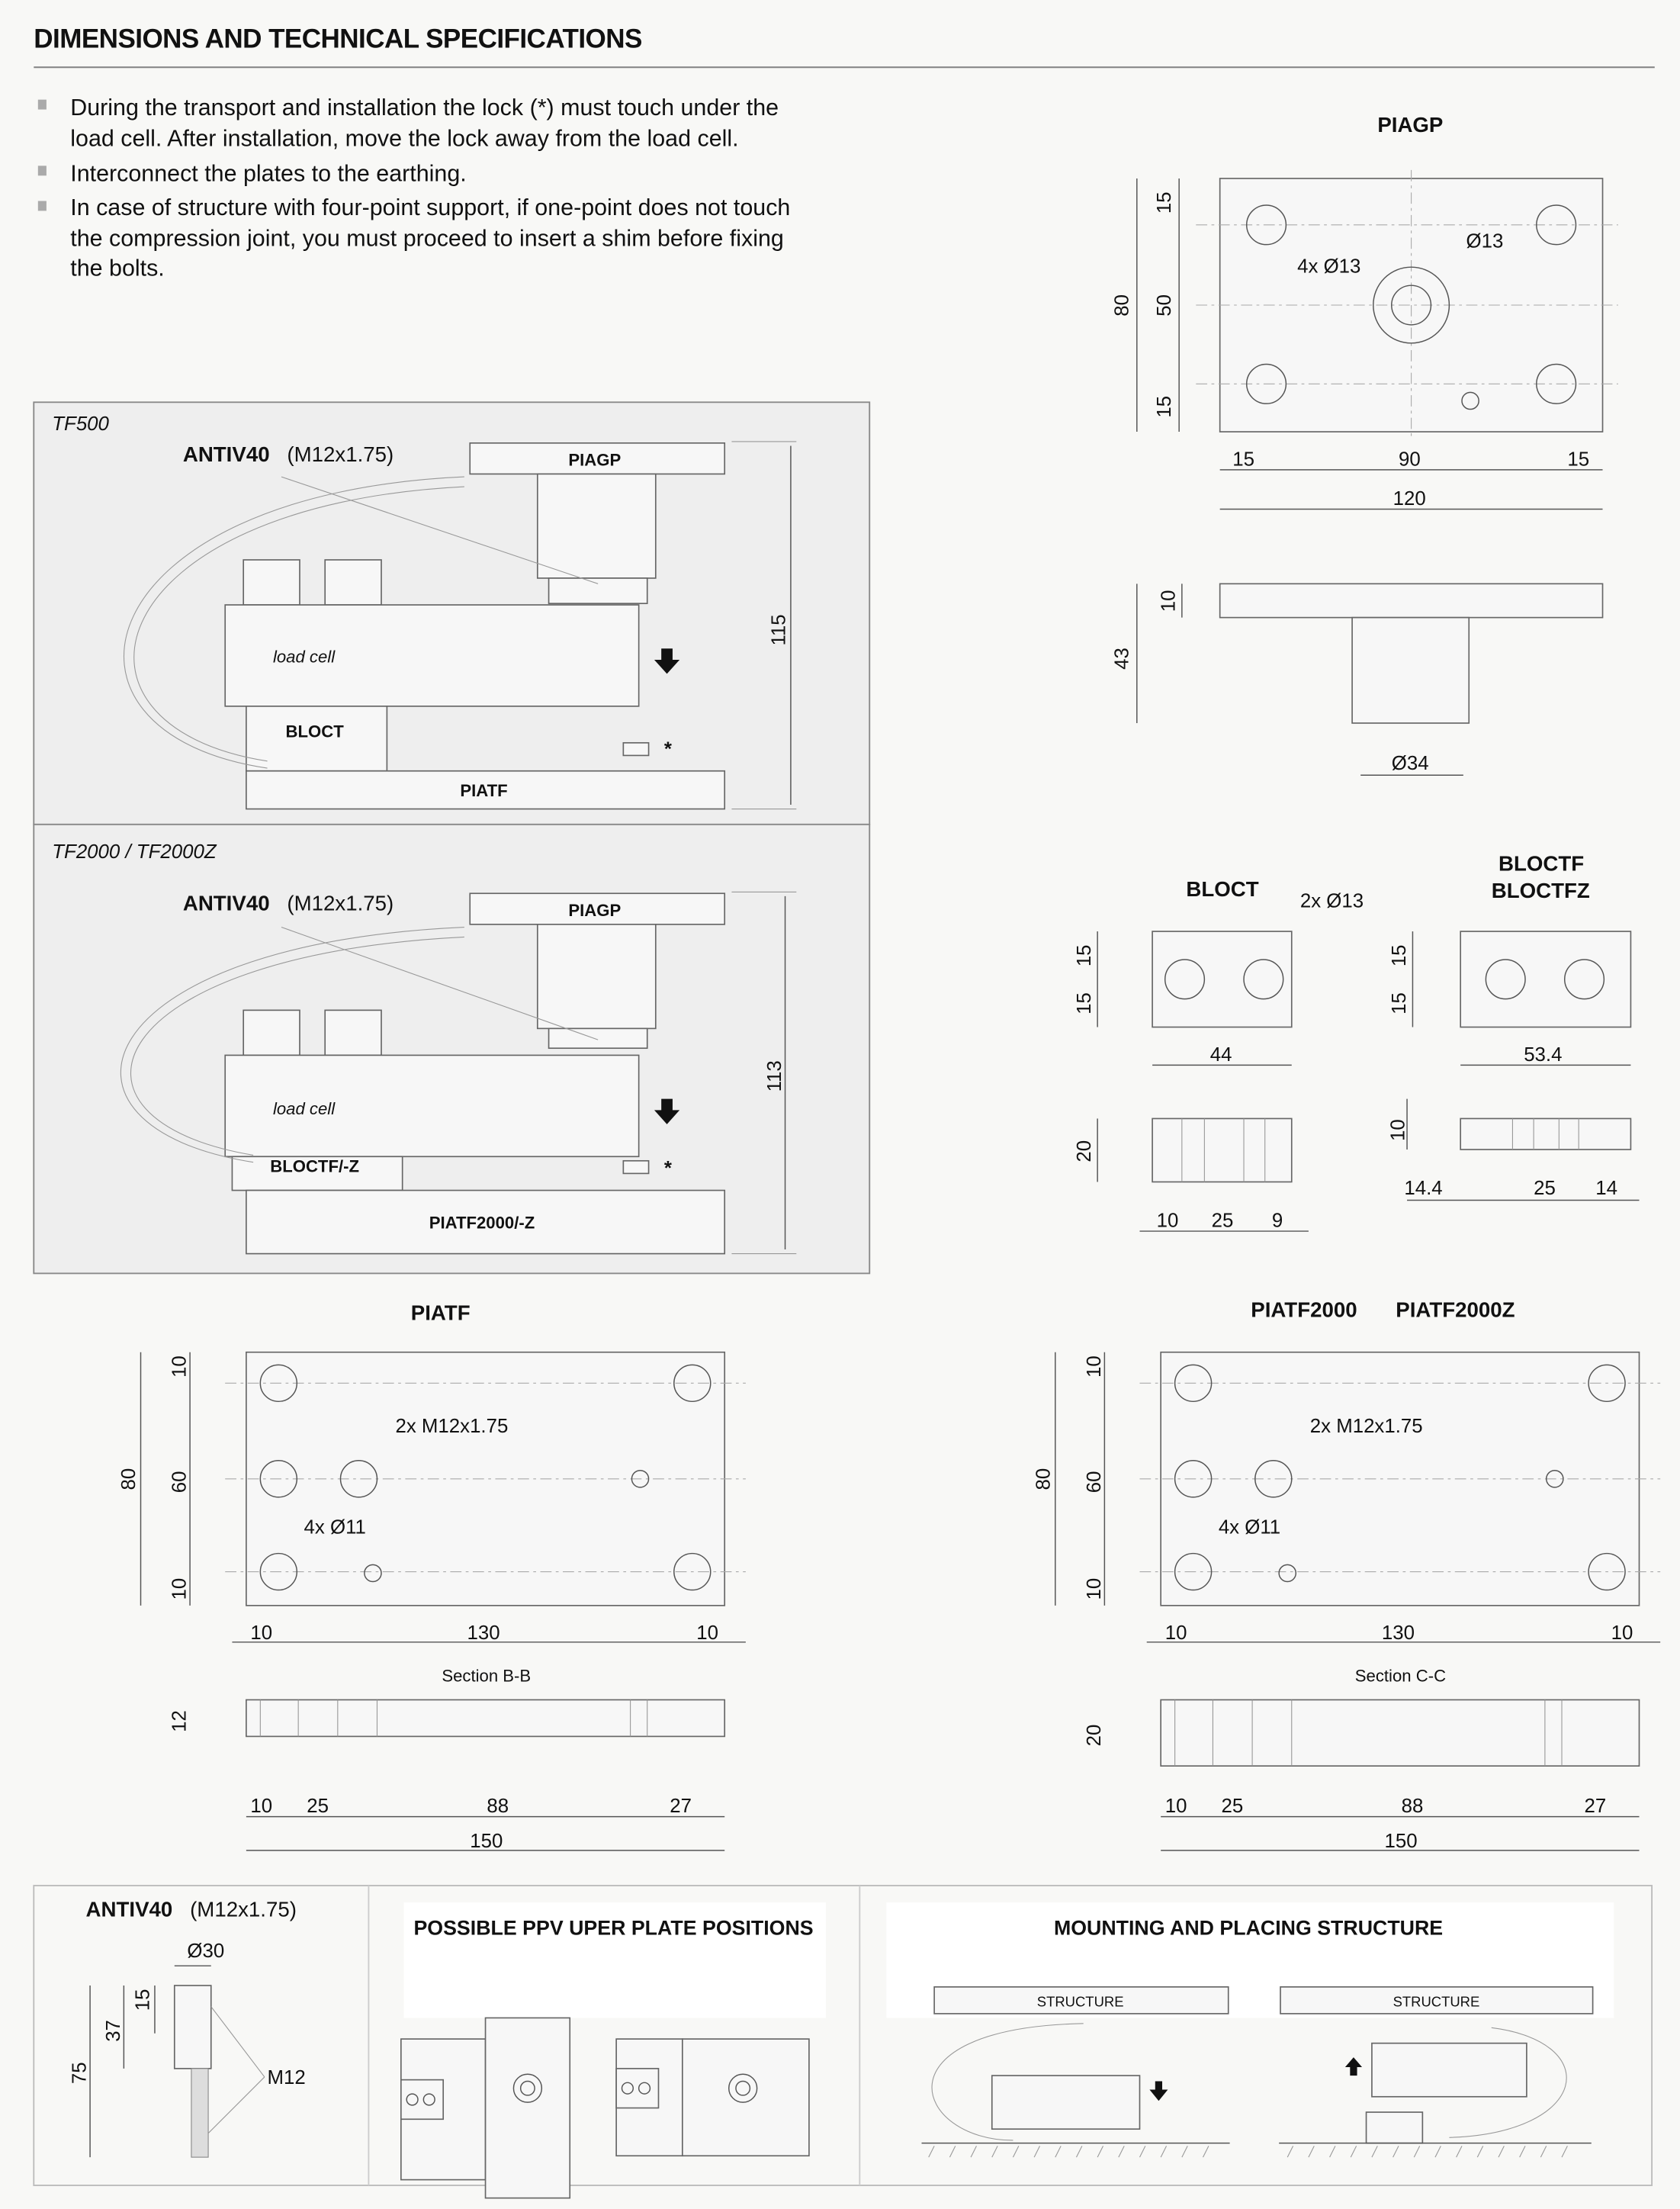 The width and height of the screenshot is (1680, 2209). Describe the element at coordinates (498, 1806) in the screenshot. I see `dim: 88` at that location.